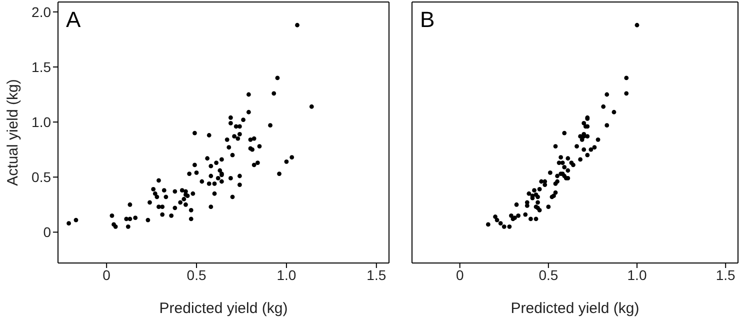 This screenshot has height=319, width=747. I want to click on y-tick-label: 1.0, so click(42, 122).